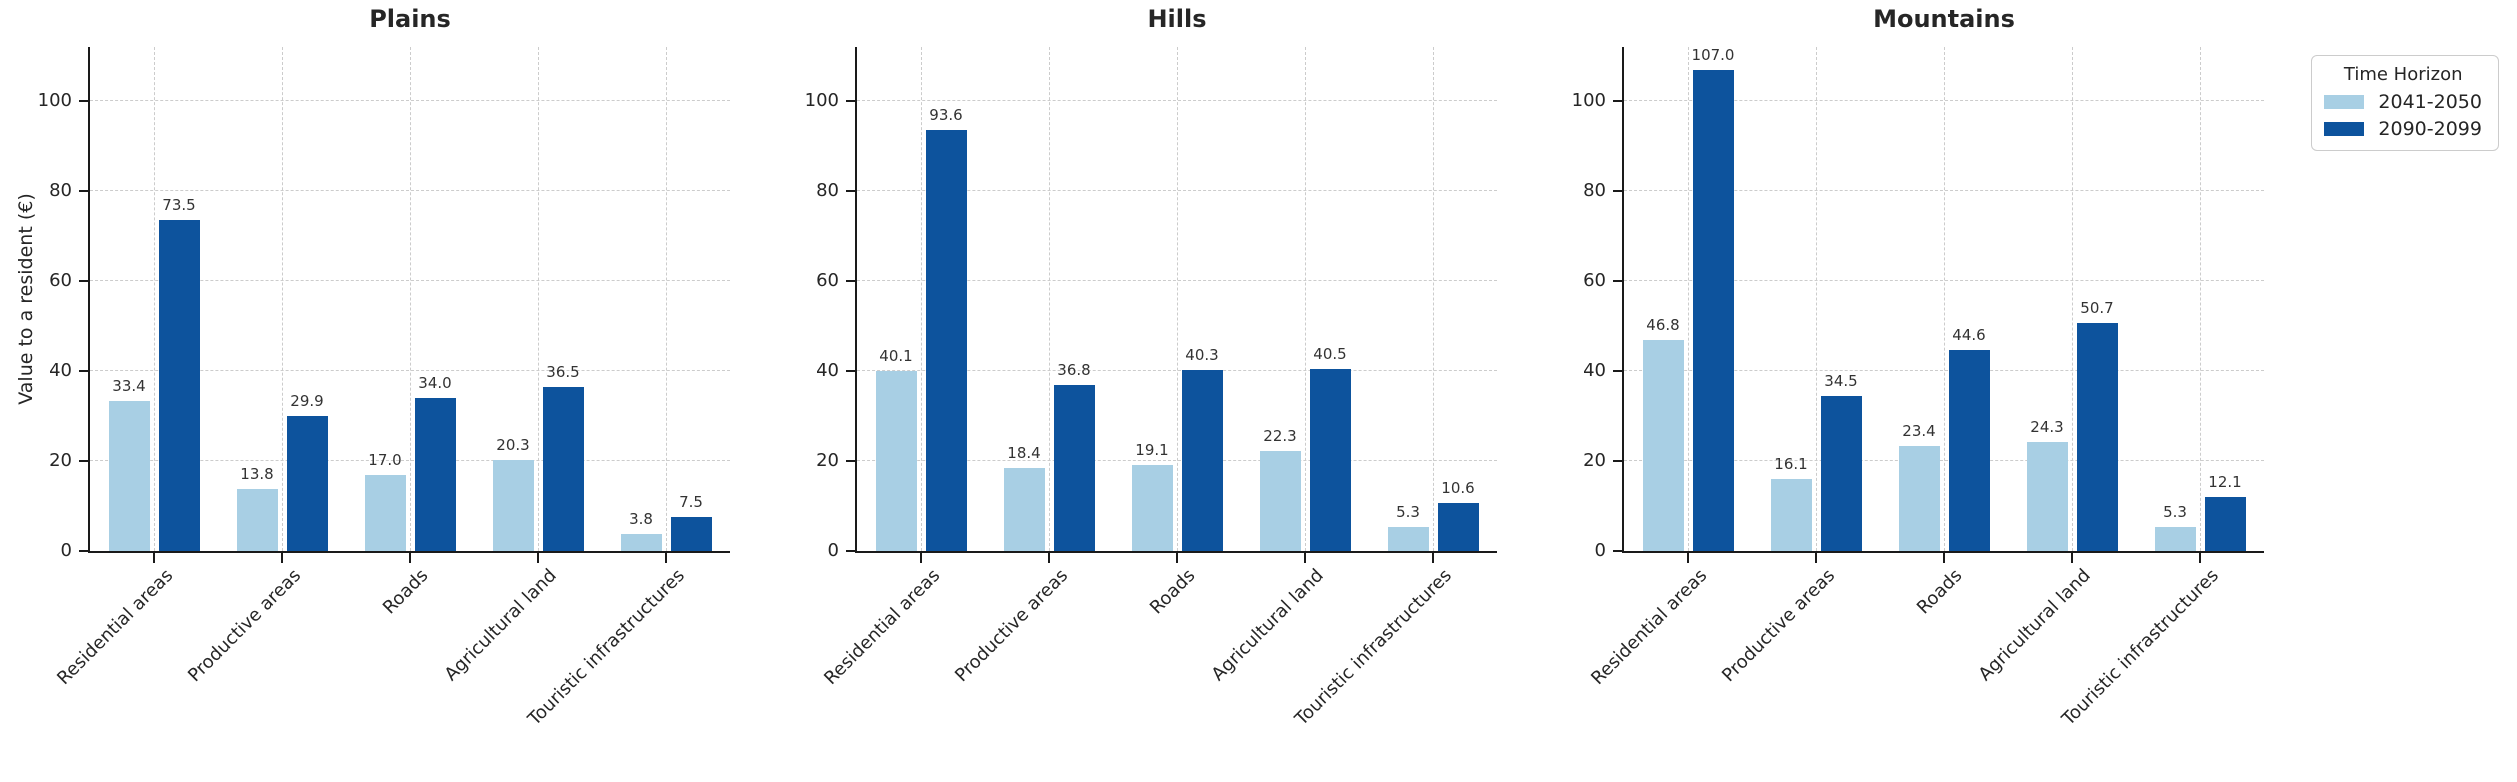 The image size is (2517, 782). I want to click on bar-value-label: 50.7, so click(2097, 307).